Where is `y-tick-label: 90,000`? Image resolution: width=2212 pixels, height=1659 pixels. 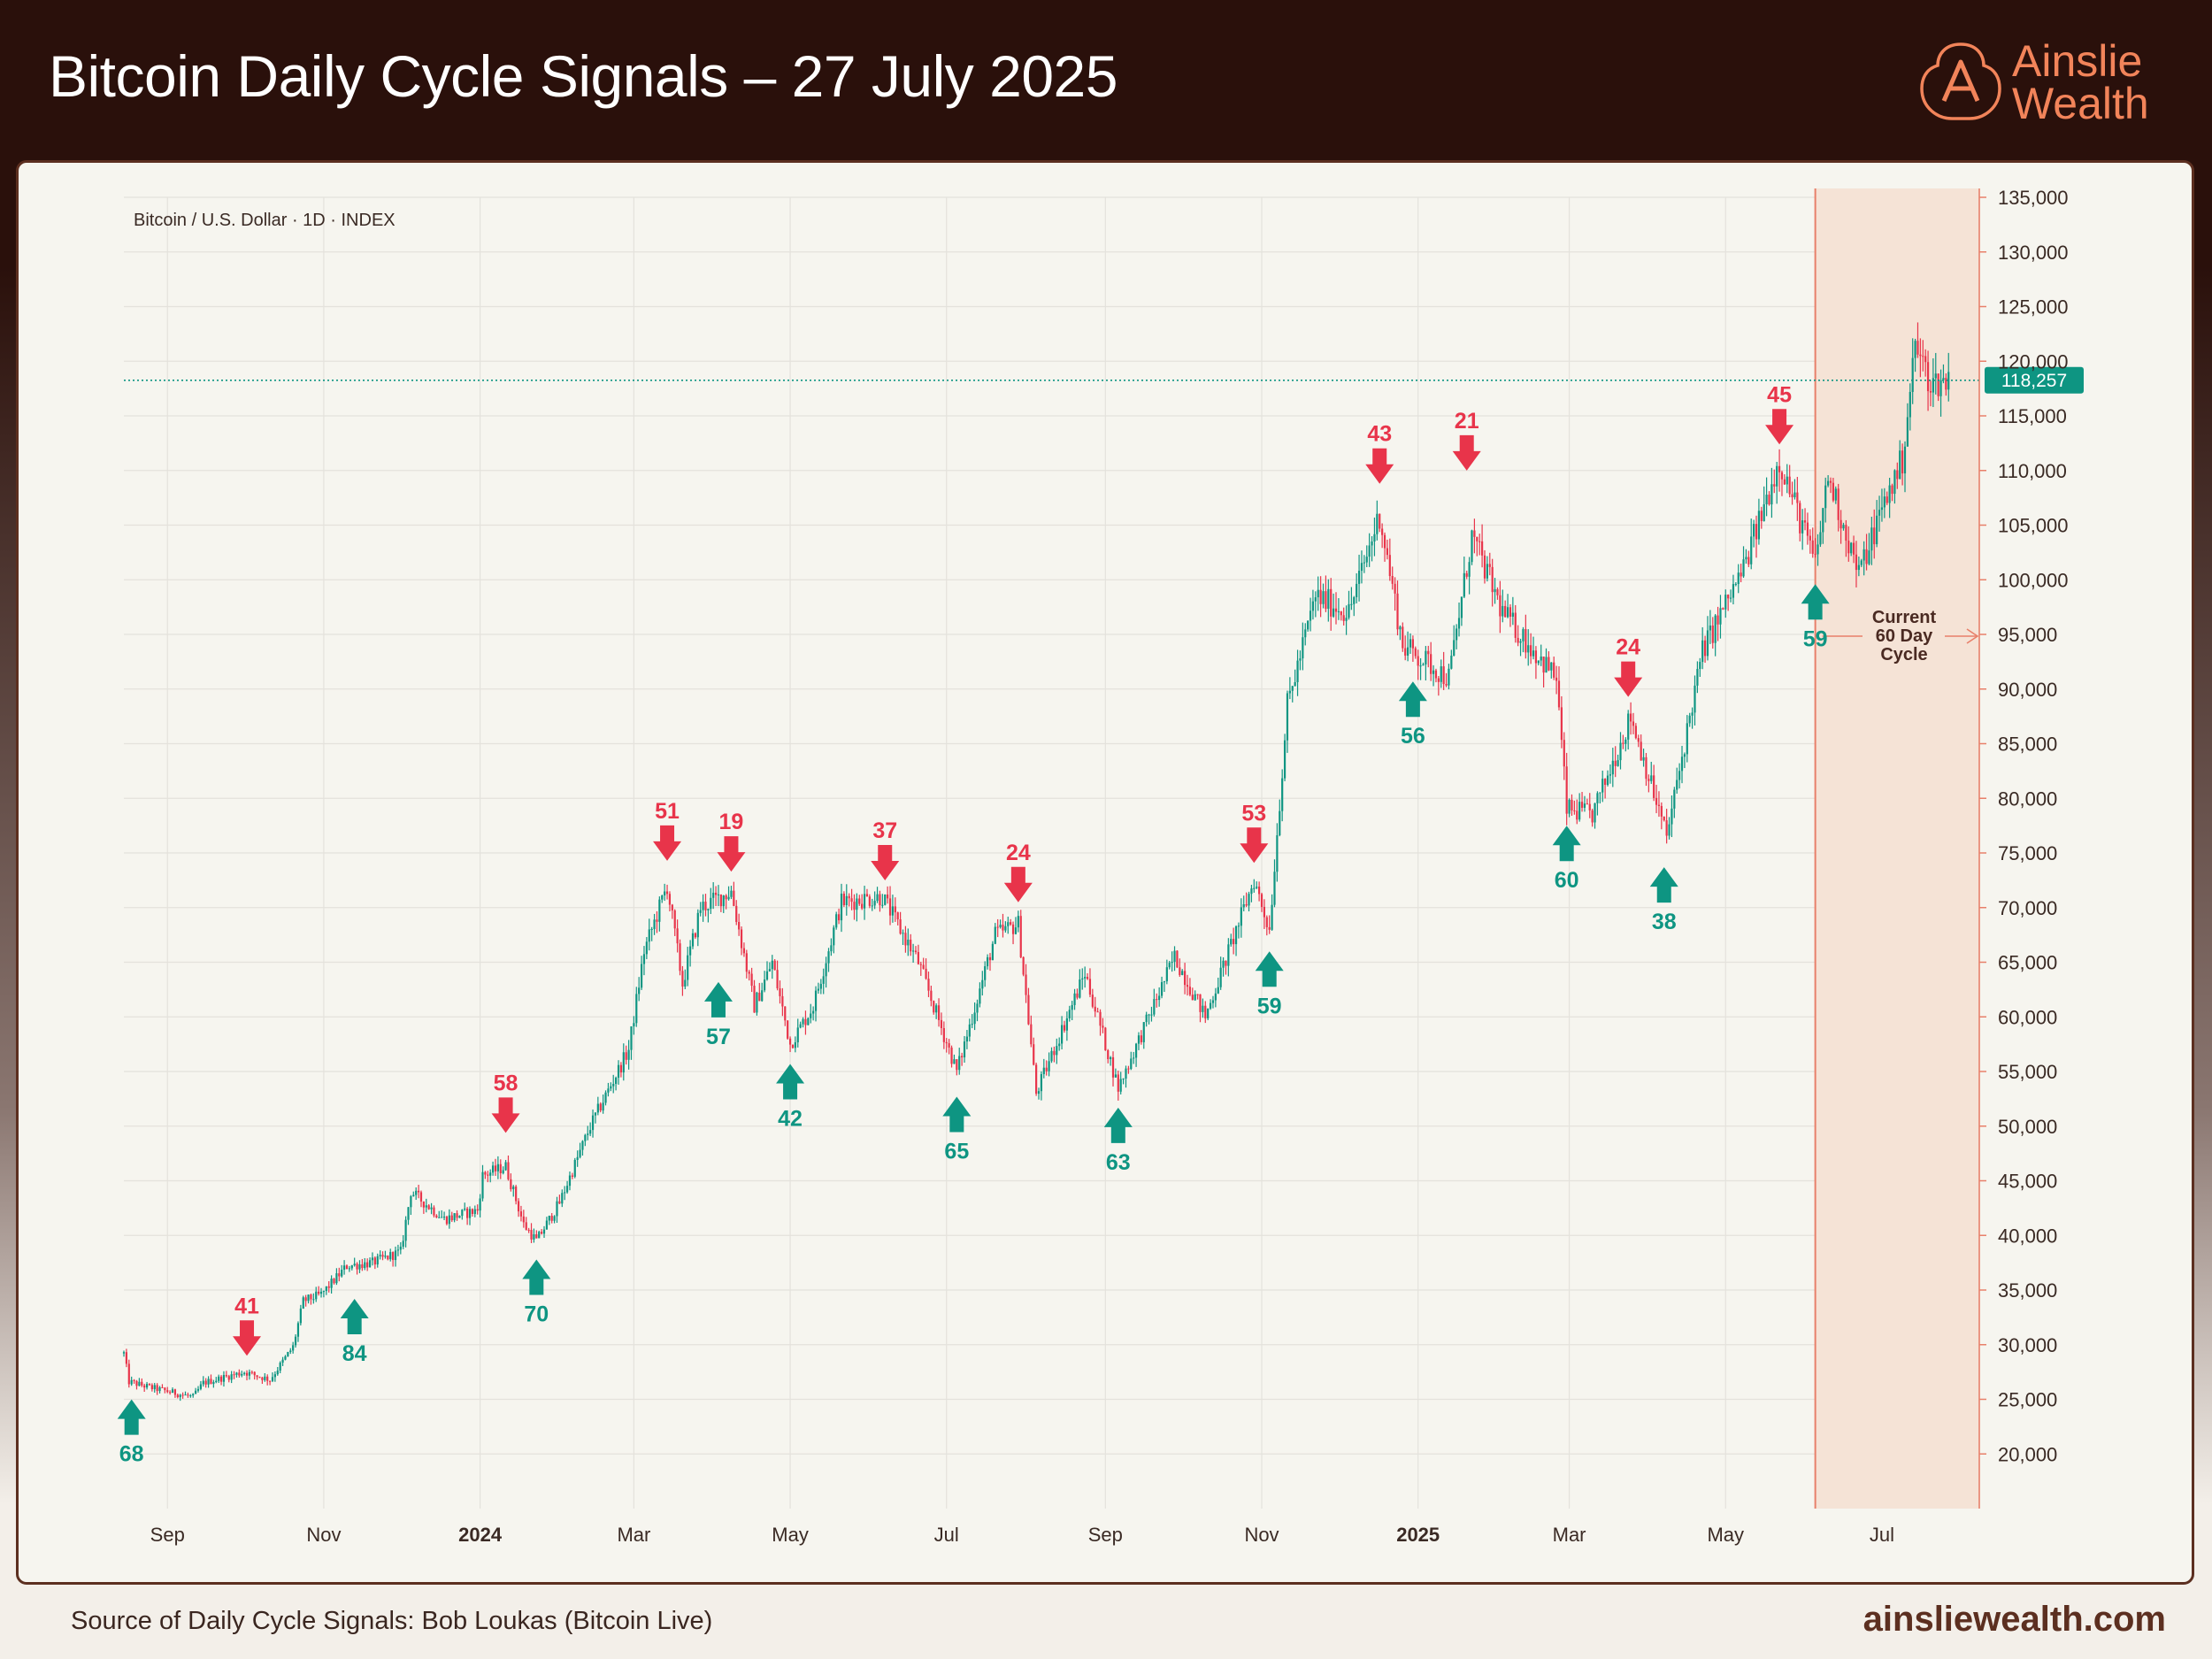
y-tick-label: 90,000 is located at coordinates (2027, 690).